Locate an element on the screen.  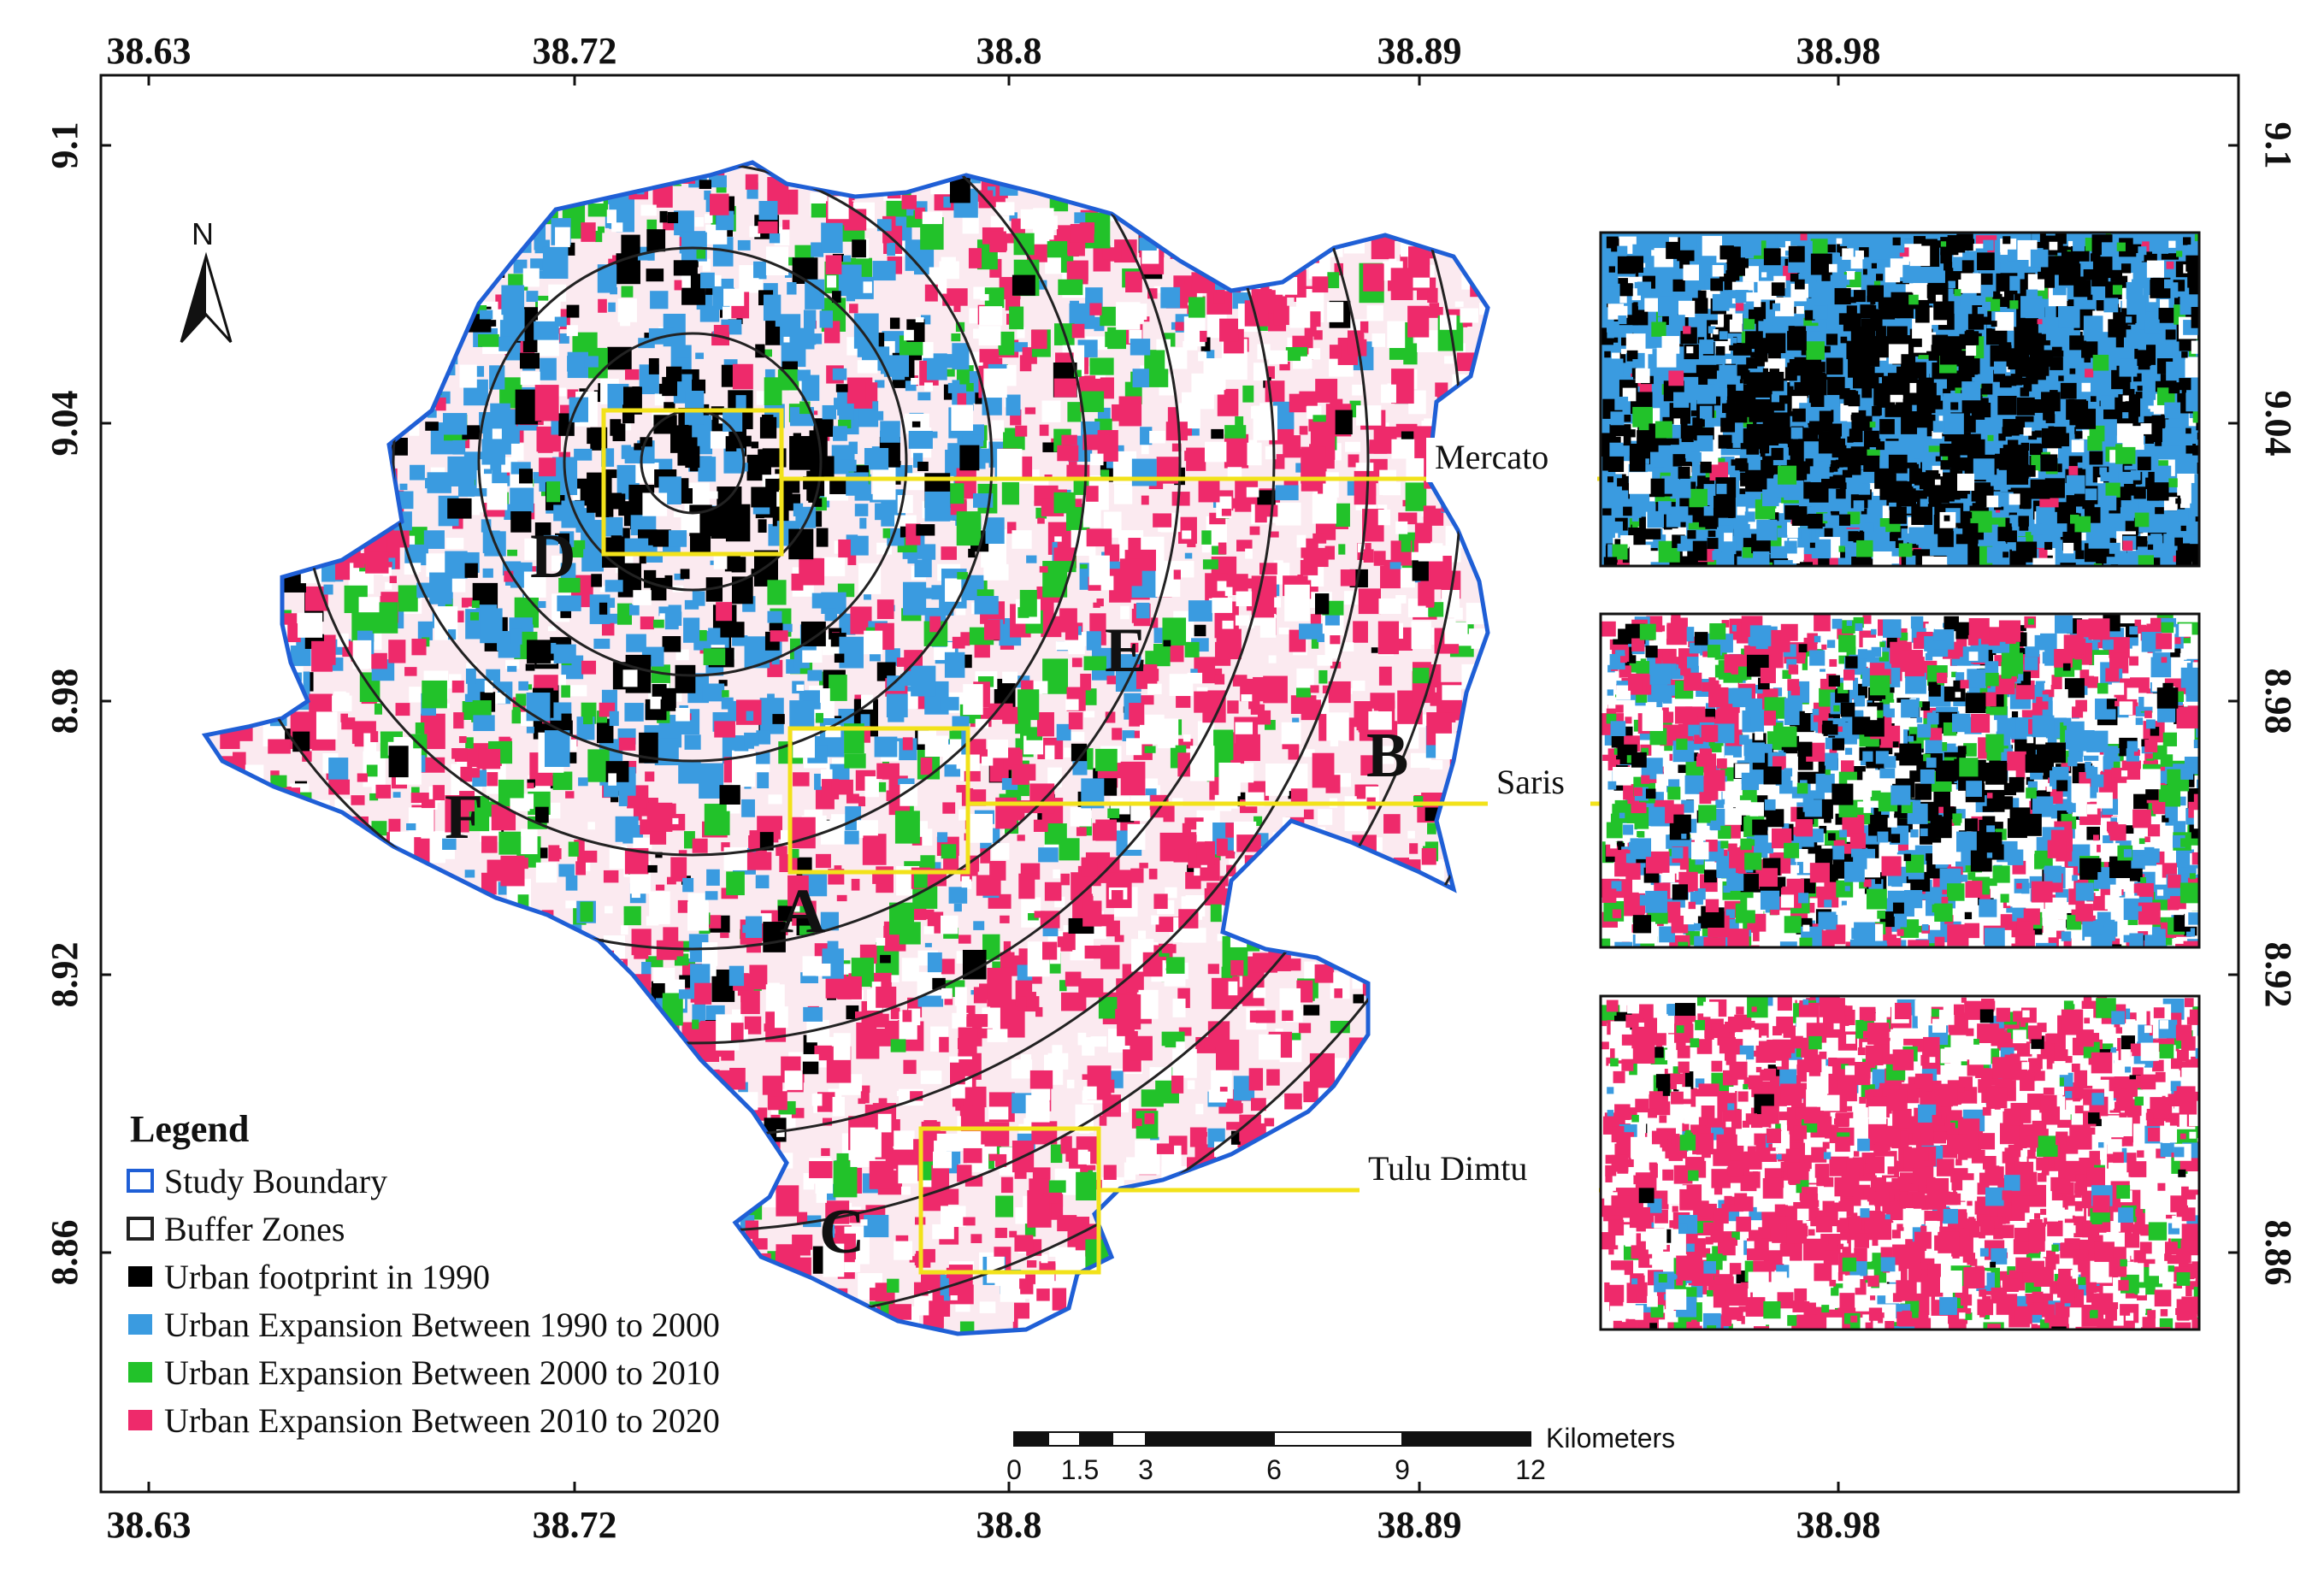
legend-title: Legend is located at coordinates (189, 1129).